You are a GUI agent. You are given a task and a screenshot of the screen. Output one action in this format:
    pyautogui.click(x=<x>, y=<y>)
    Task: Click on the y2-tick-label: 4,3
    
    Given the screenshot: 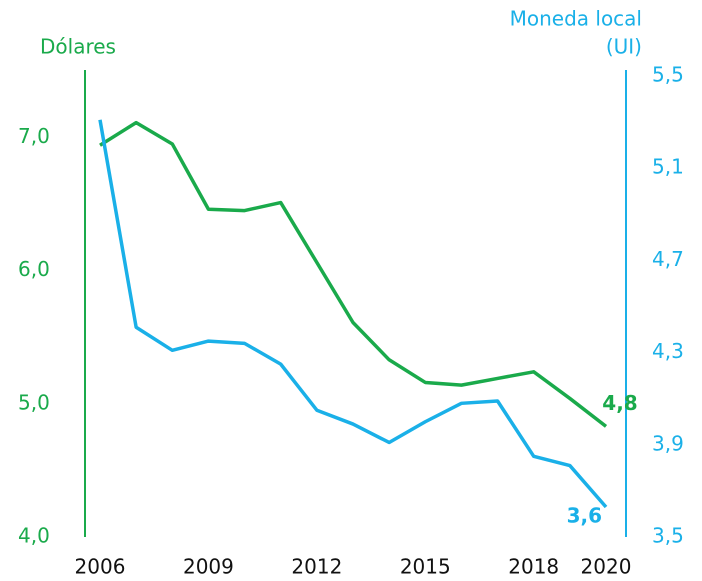 What is the action you would take?
    pyautogui.click(x=668, y=351)
    